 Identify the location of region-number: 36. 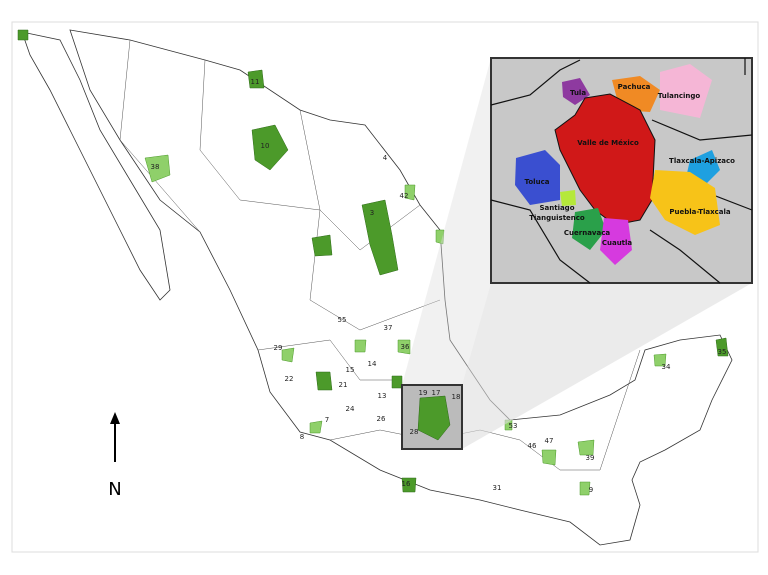
(405, 347).